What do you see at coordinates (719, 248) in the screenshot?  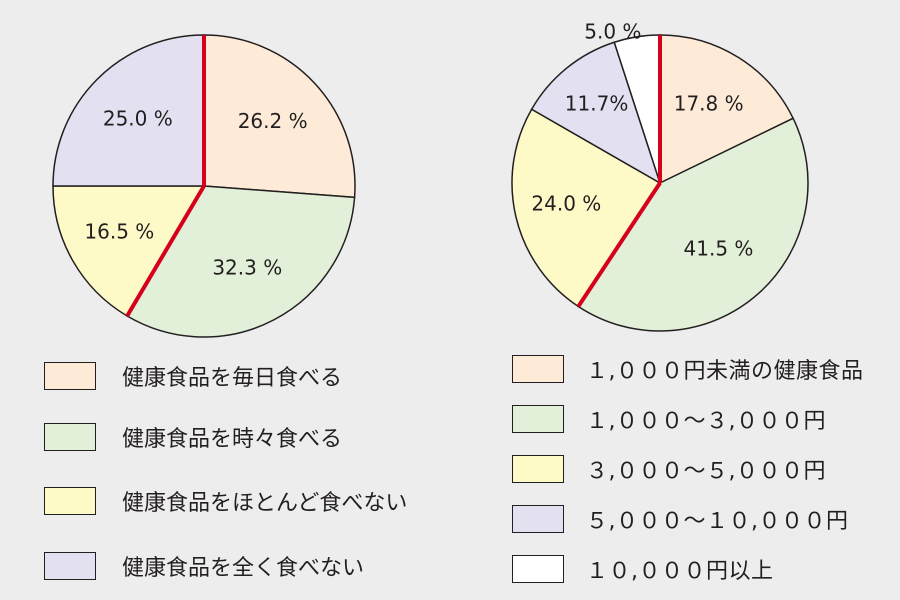 I see `data-label-1000-3000: 41.5 %` at bounding box center [719, 248].